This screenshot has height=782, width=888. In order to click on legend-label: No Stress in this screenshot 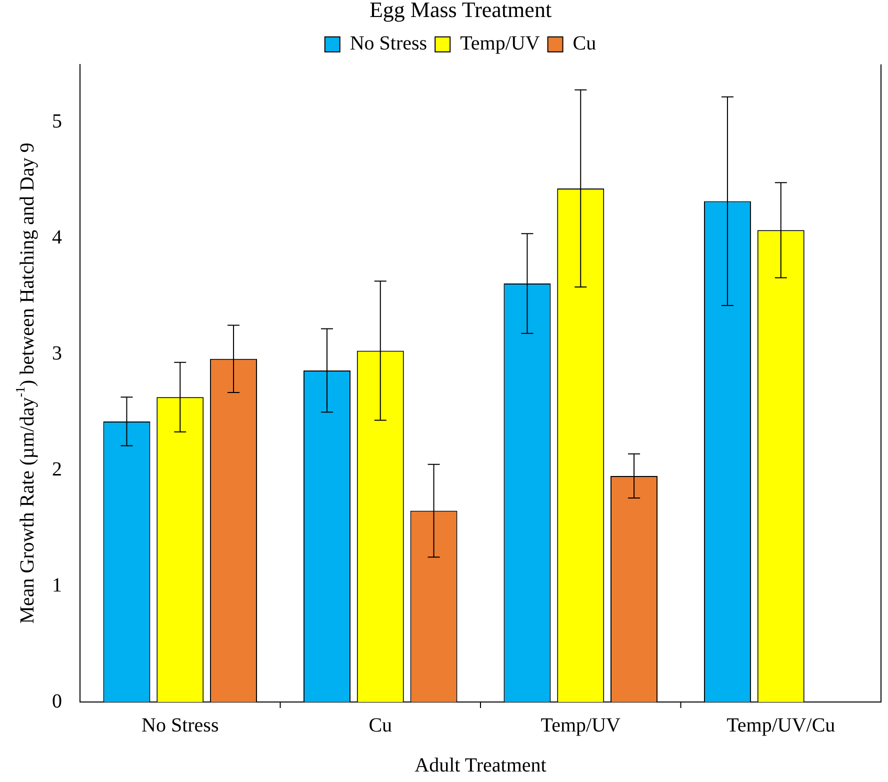, I will do `click(389, 43)`.